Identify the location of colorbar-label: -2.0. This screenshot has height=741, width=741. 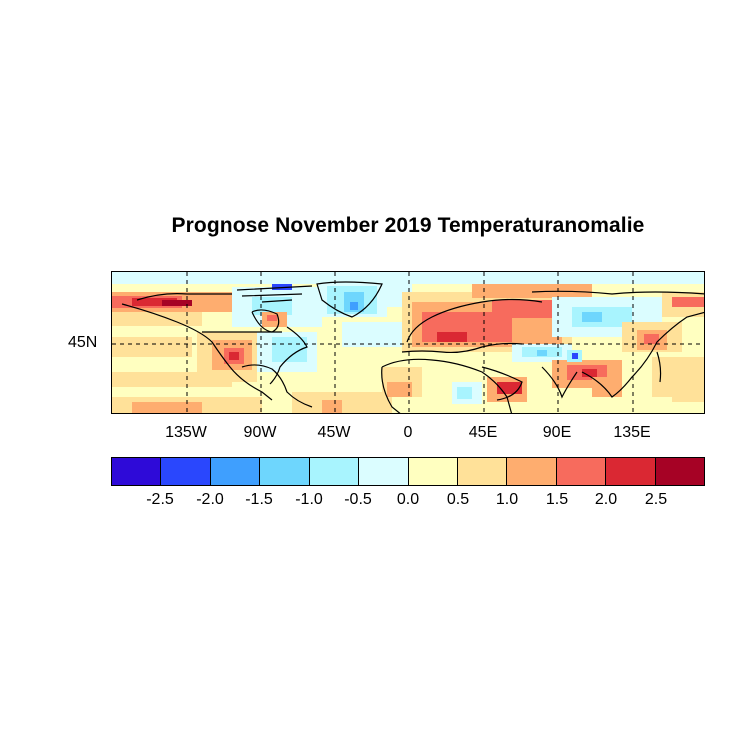
(210, 499).